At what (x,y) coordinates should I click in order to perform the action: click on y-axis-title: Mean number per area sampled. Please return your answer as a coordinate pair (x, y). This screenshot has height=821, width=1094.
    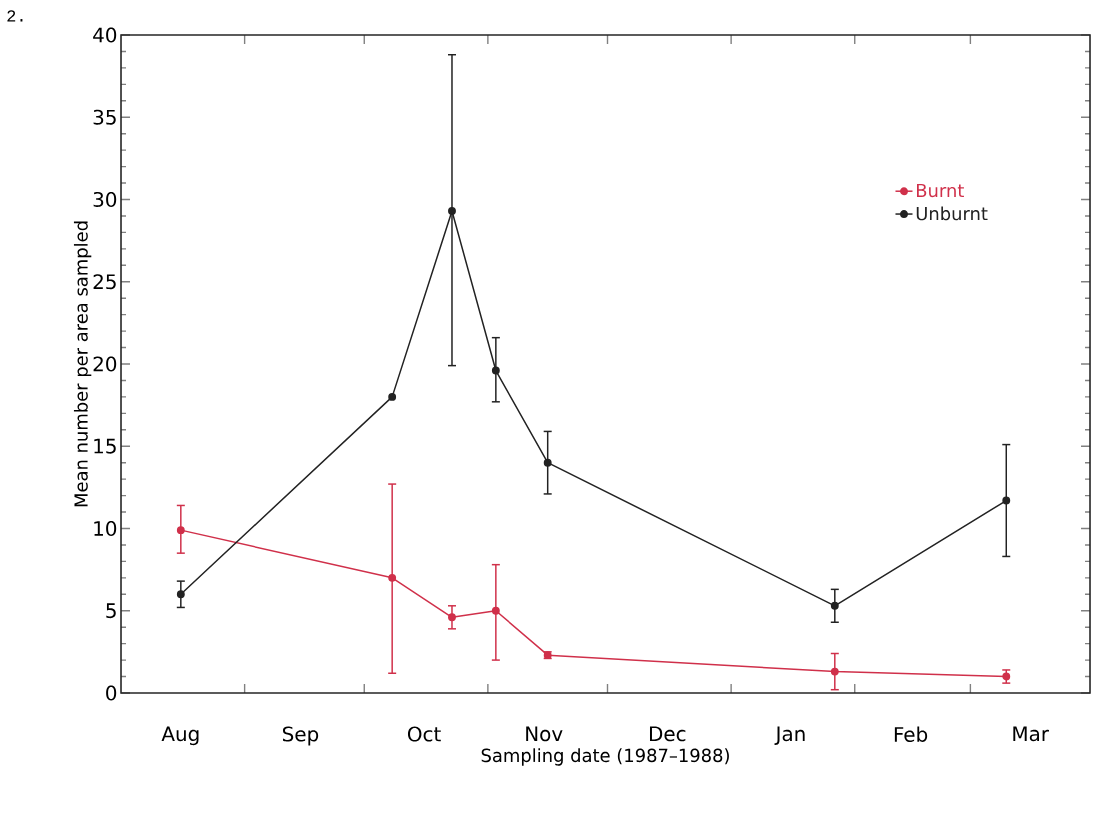
    Looking at the image, I should click on (82, 364).